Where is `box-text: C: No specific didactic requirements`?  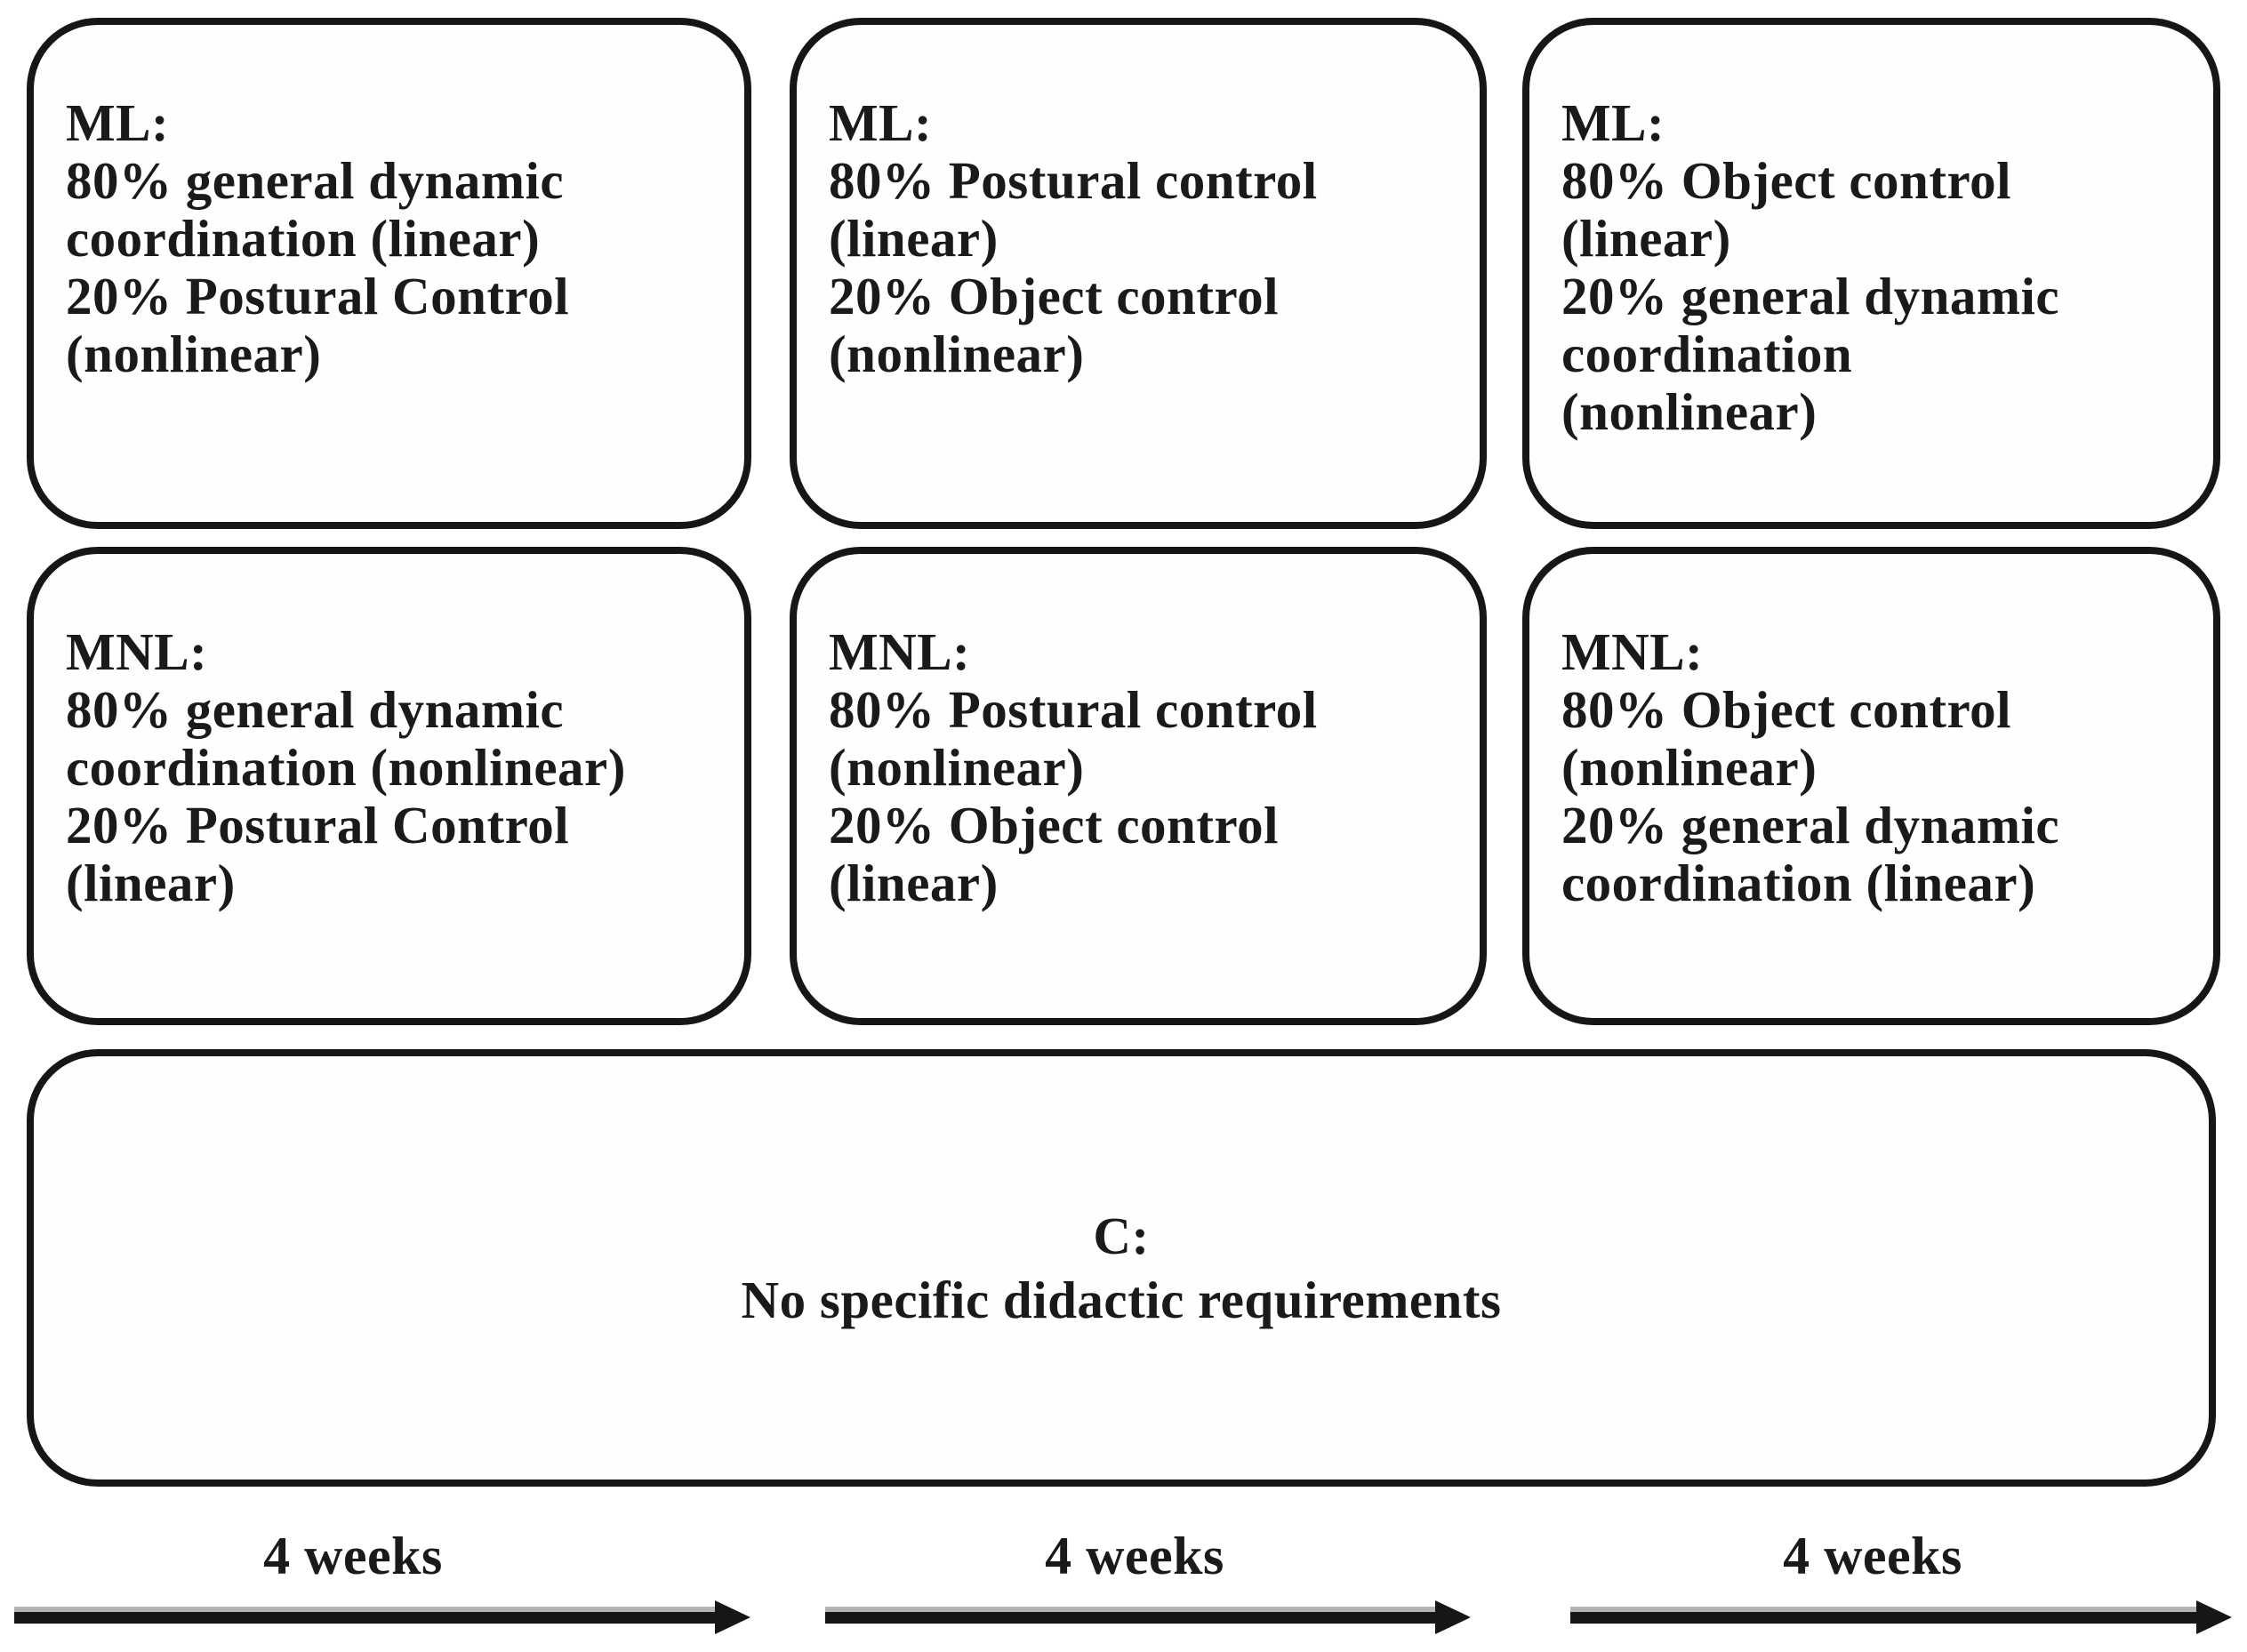
box-text: C: No specific didactic requirements is located at coordinates (1121, 1268).